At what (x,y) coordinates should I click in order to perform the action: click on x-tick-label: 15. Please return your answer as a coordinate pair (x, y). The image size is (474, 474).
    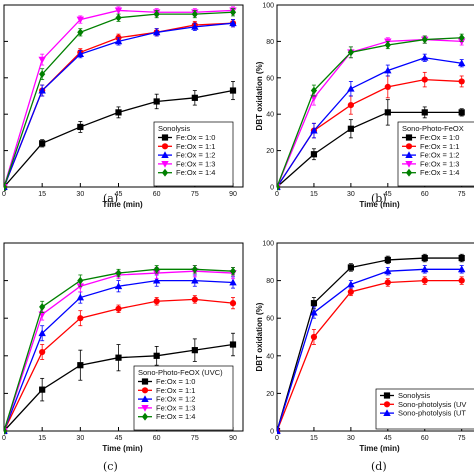
    Looking at the image, I should click on (42, 438).